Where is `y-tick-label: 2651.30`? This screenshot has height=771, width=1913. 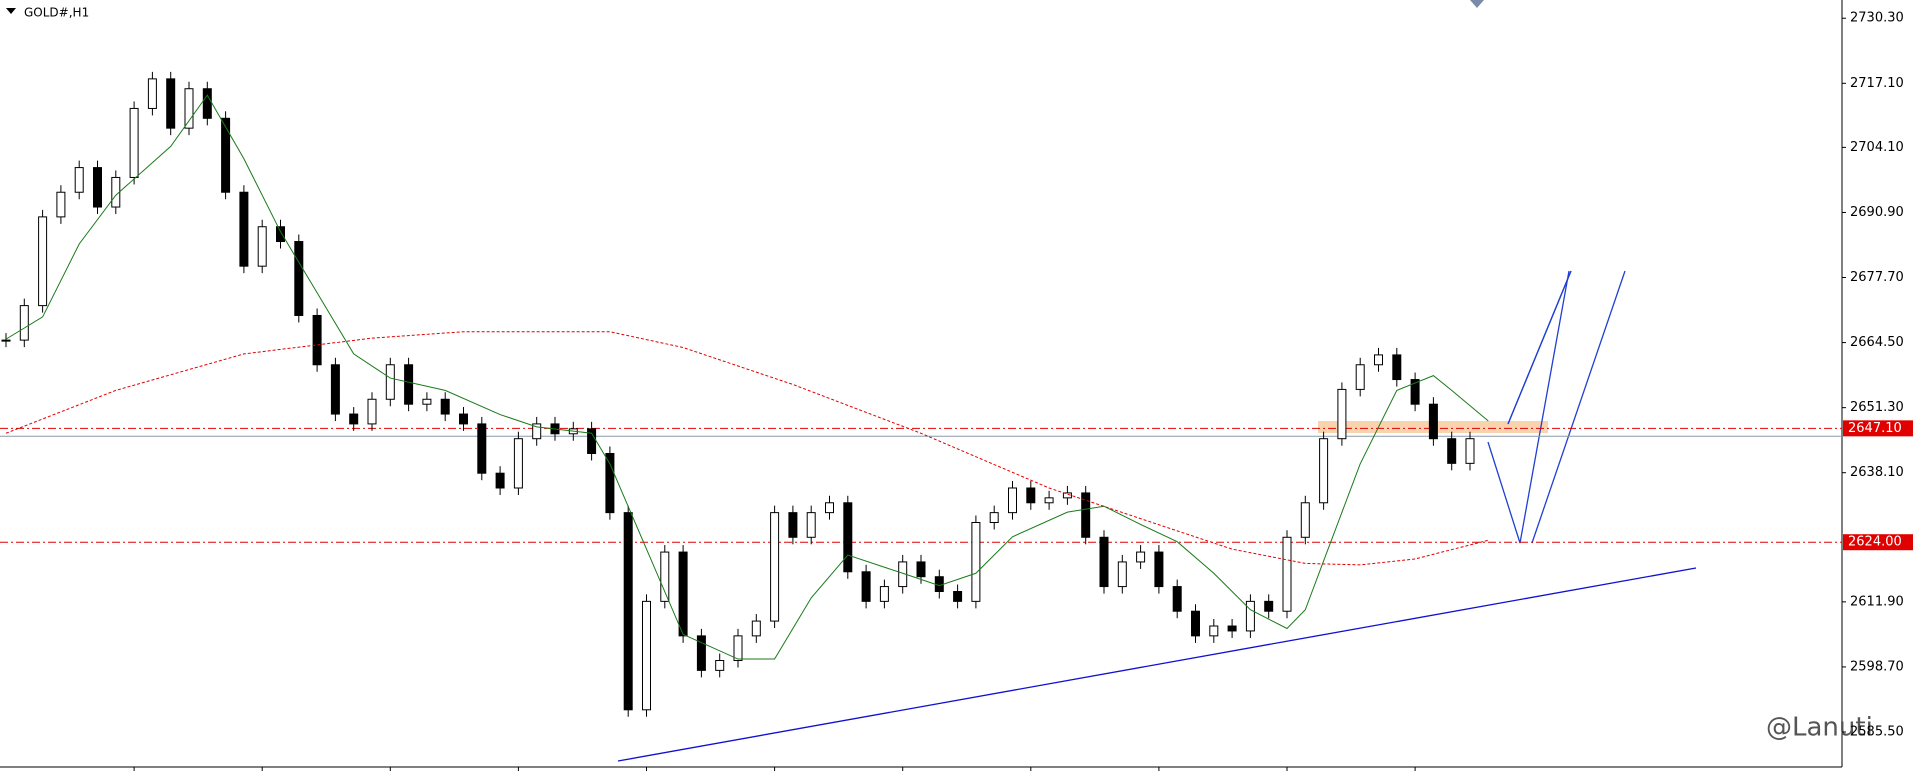
y-tick-label: 2651.30 is located at coordinates (1877, 407).